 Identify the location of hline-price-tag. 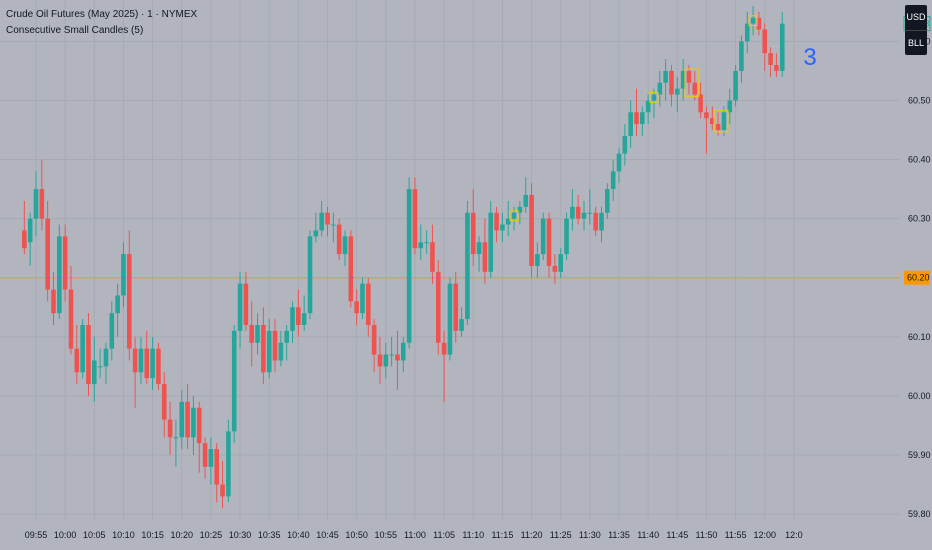
(917, 277).